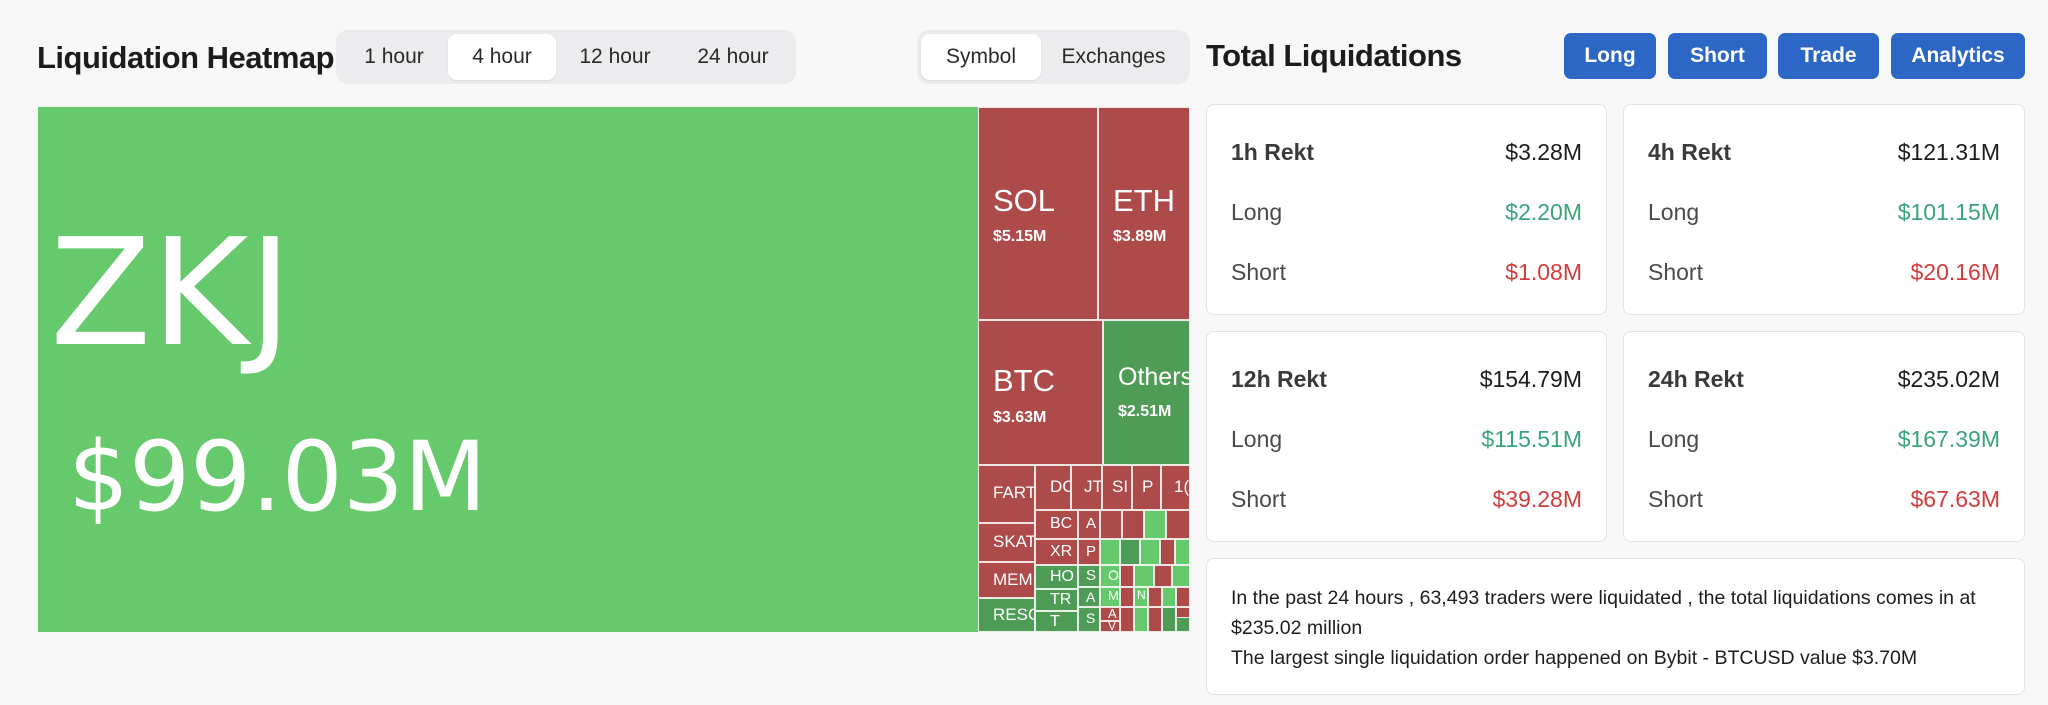 The height and width of the screenshot is (705, 2048). Describe the element at coordinates (1537, 499) in the screenshot. I see `short-value: $39.28M` at that location.